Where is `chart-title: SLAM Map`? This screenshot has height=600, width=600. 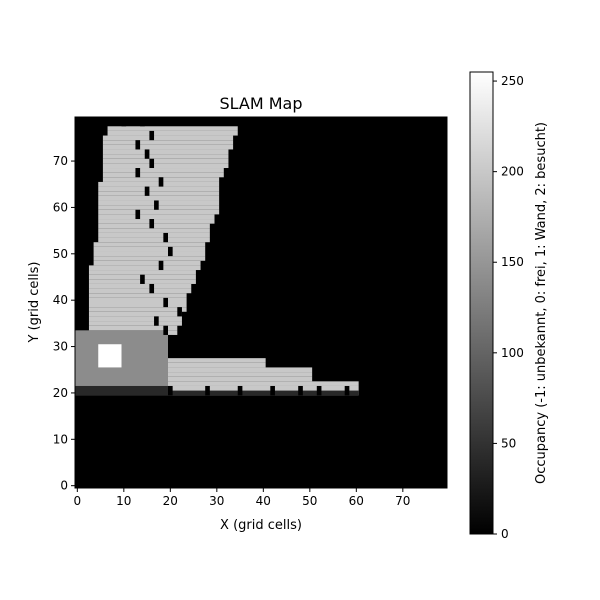
chart-title: SLAM Map is located at coordinates (260, 103).